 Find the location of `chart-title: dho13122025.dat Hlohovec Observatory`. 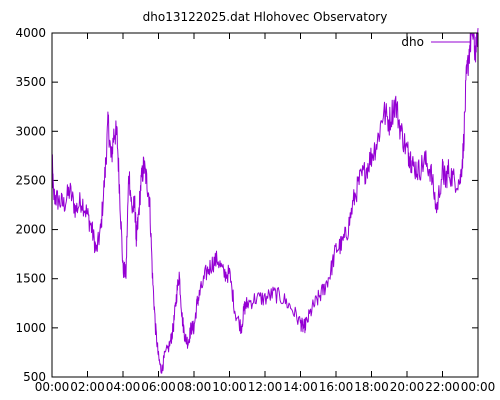

chart-title: dho13122025.dat Hlohovec Observatory is located at coordinates (265, 17).